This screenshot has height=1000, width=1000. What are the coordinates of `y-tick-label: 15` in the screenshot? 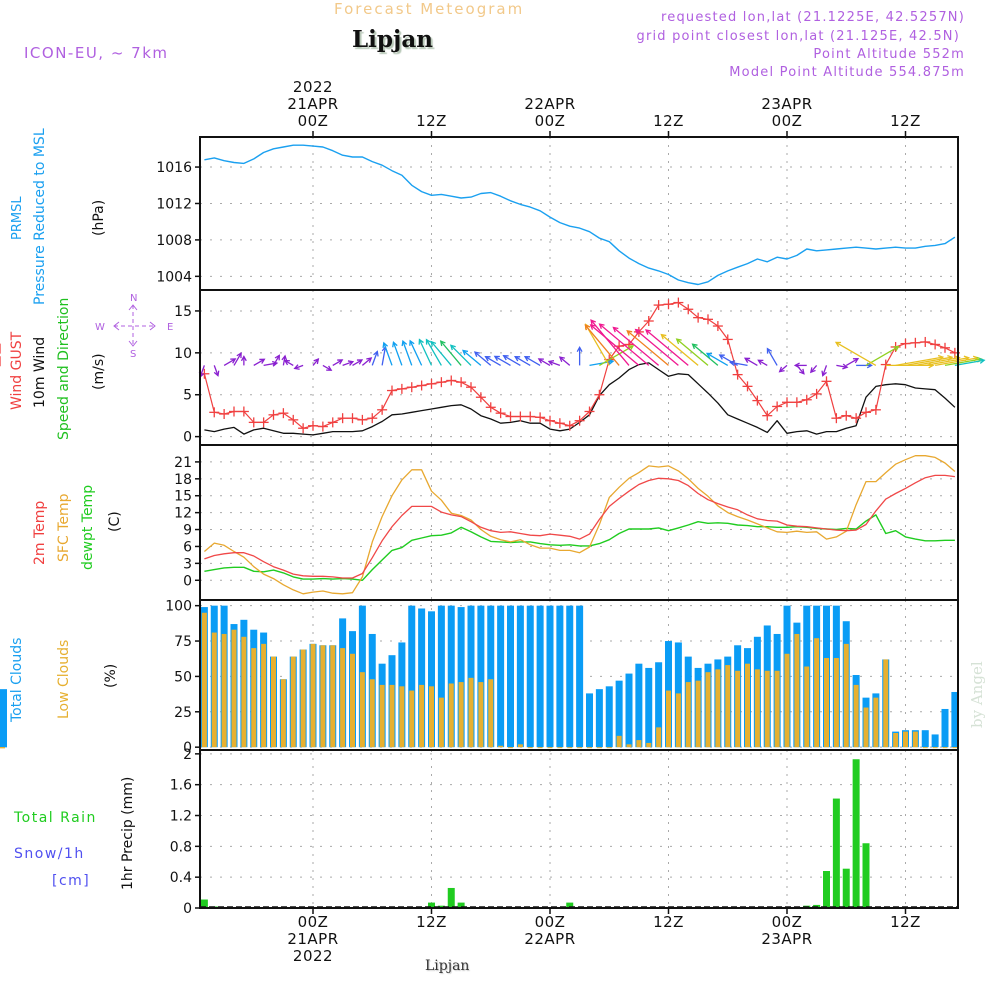 It's located at (183, 312).